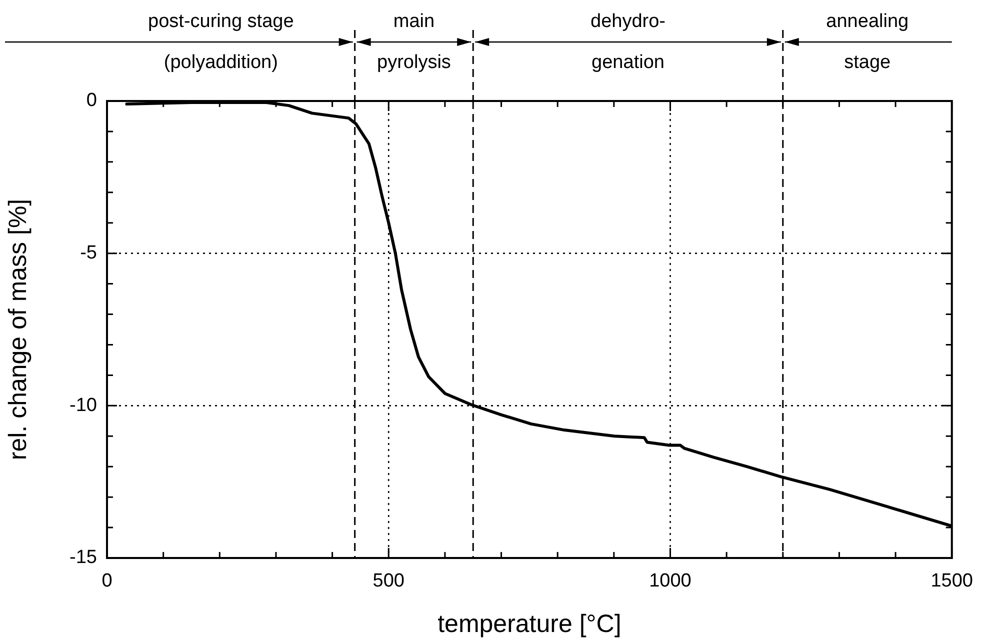 The height and width of the screenshot is (644, 985). What do you see at coordinates (107, 581) in the screenshot?
I see `x-tick-label: 0` at bounding box center [107, 581].